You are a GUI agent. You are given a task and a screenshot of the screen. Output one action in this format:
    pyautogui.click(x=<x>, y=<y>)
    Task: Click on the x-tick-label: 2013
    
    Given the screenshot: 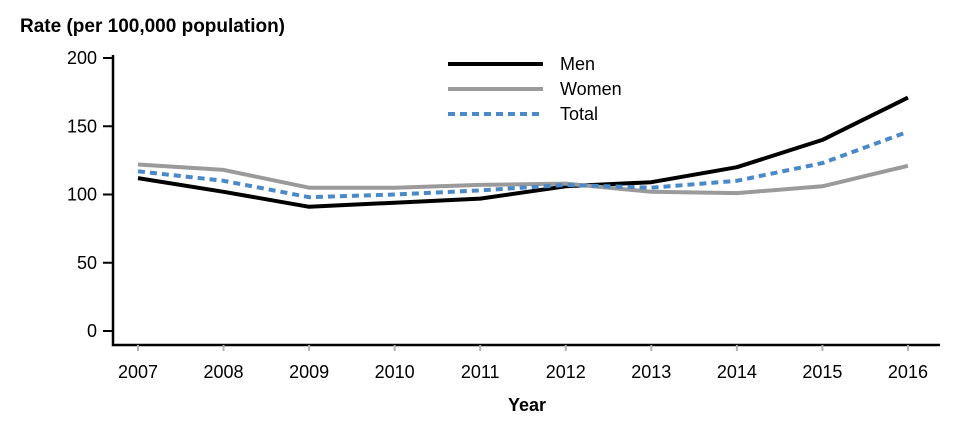 What is the action you would take?
    pyautogui.click(x=651, y=372)
    